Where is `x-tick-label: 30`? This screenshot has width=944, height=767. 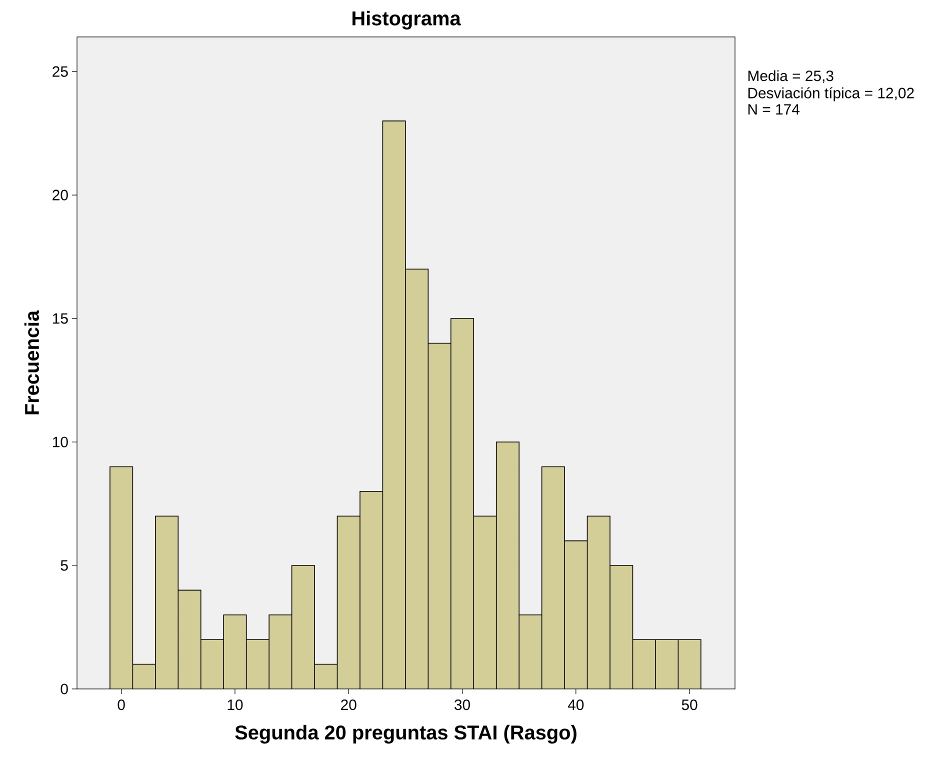 x-tick-label: 30 is located at coordinates (462, 705).